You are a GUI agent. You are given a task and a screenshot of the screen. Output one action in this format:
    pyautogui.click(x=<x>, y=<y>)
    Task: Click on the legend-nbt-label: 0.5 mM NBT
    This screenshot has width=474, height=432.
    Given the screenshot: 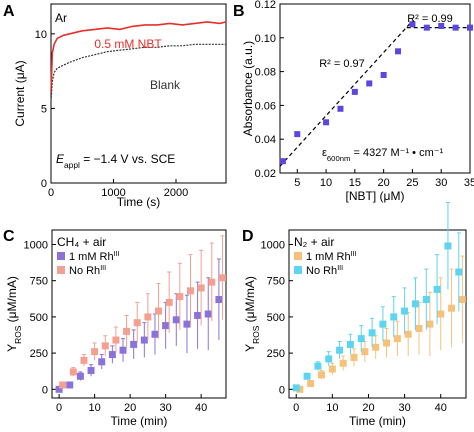 What is the action you would take?
    pyautogui.click(x=128, y=44)
    